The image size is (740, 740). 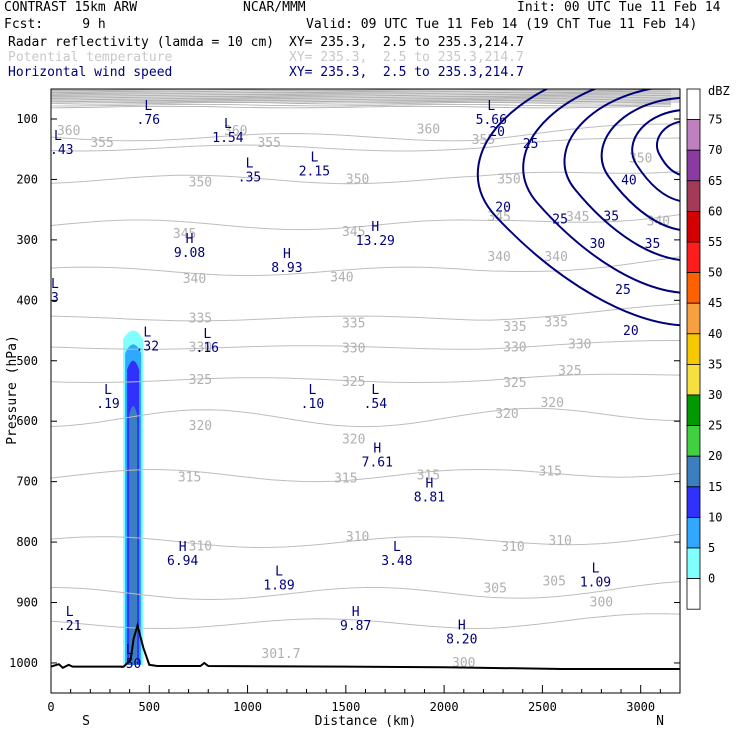 I want to click on field-theta-name: Potential temperature, so click(x=90, y=57).